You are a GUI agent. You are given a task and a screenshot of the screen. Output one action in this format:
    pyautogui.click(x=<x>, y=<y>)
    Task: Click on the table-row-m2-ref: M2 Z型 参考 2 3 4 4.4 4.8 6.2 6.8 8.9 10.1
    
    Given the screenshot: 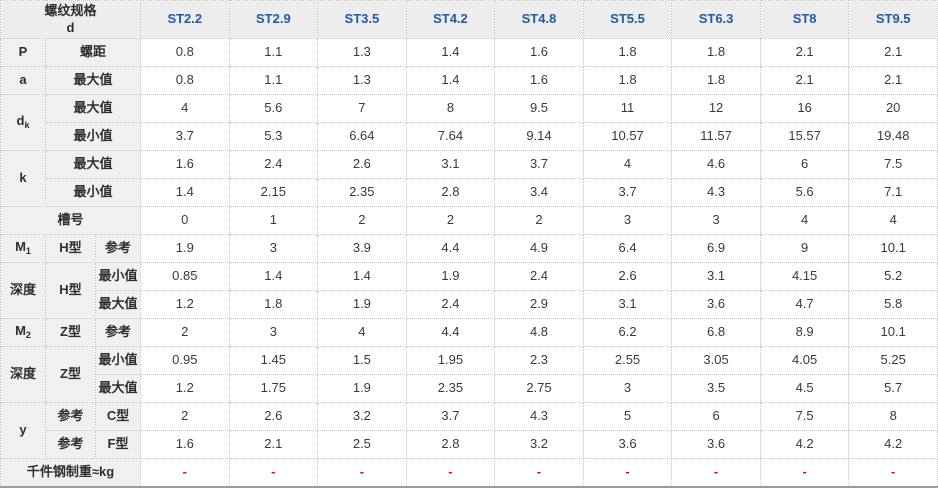 What is the action you would take?
    pyautogui.click(x=469, y=332)
    